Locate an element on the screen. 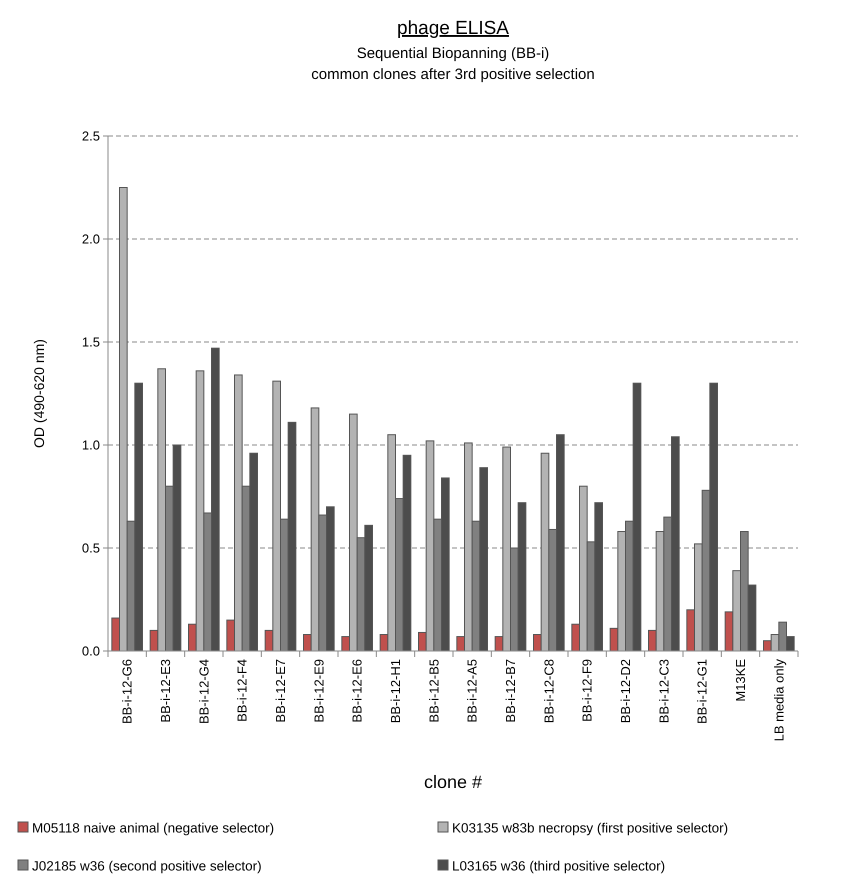  x-tick-label: BB-i-12-F9 is located at coordinates (587, 690).